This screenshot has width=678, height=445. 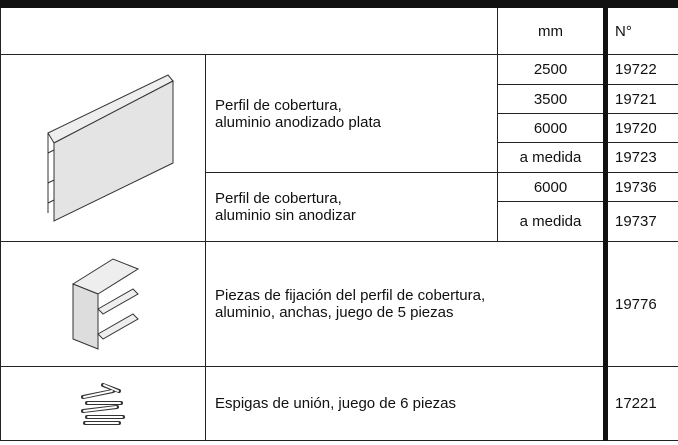 I want to click on number-cell: 19720, so click(x=640, y=128).